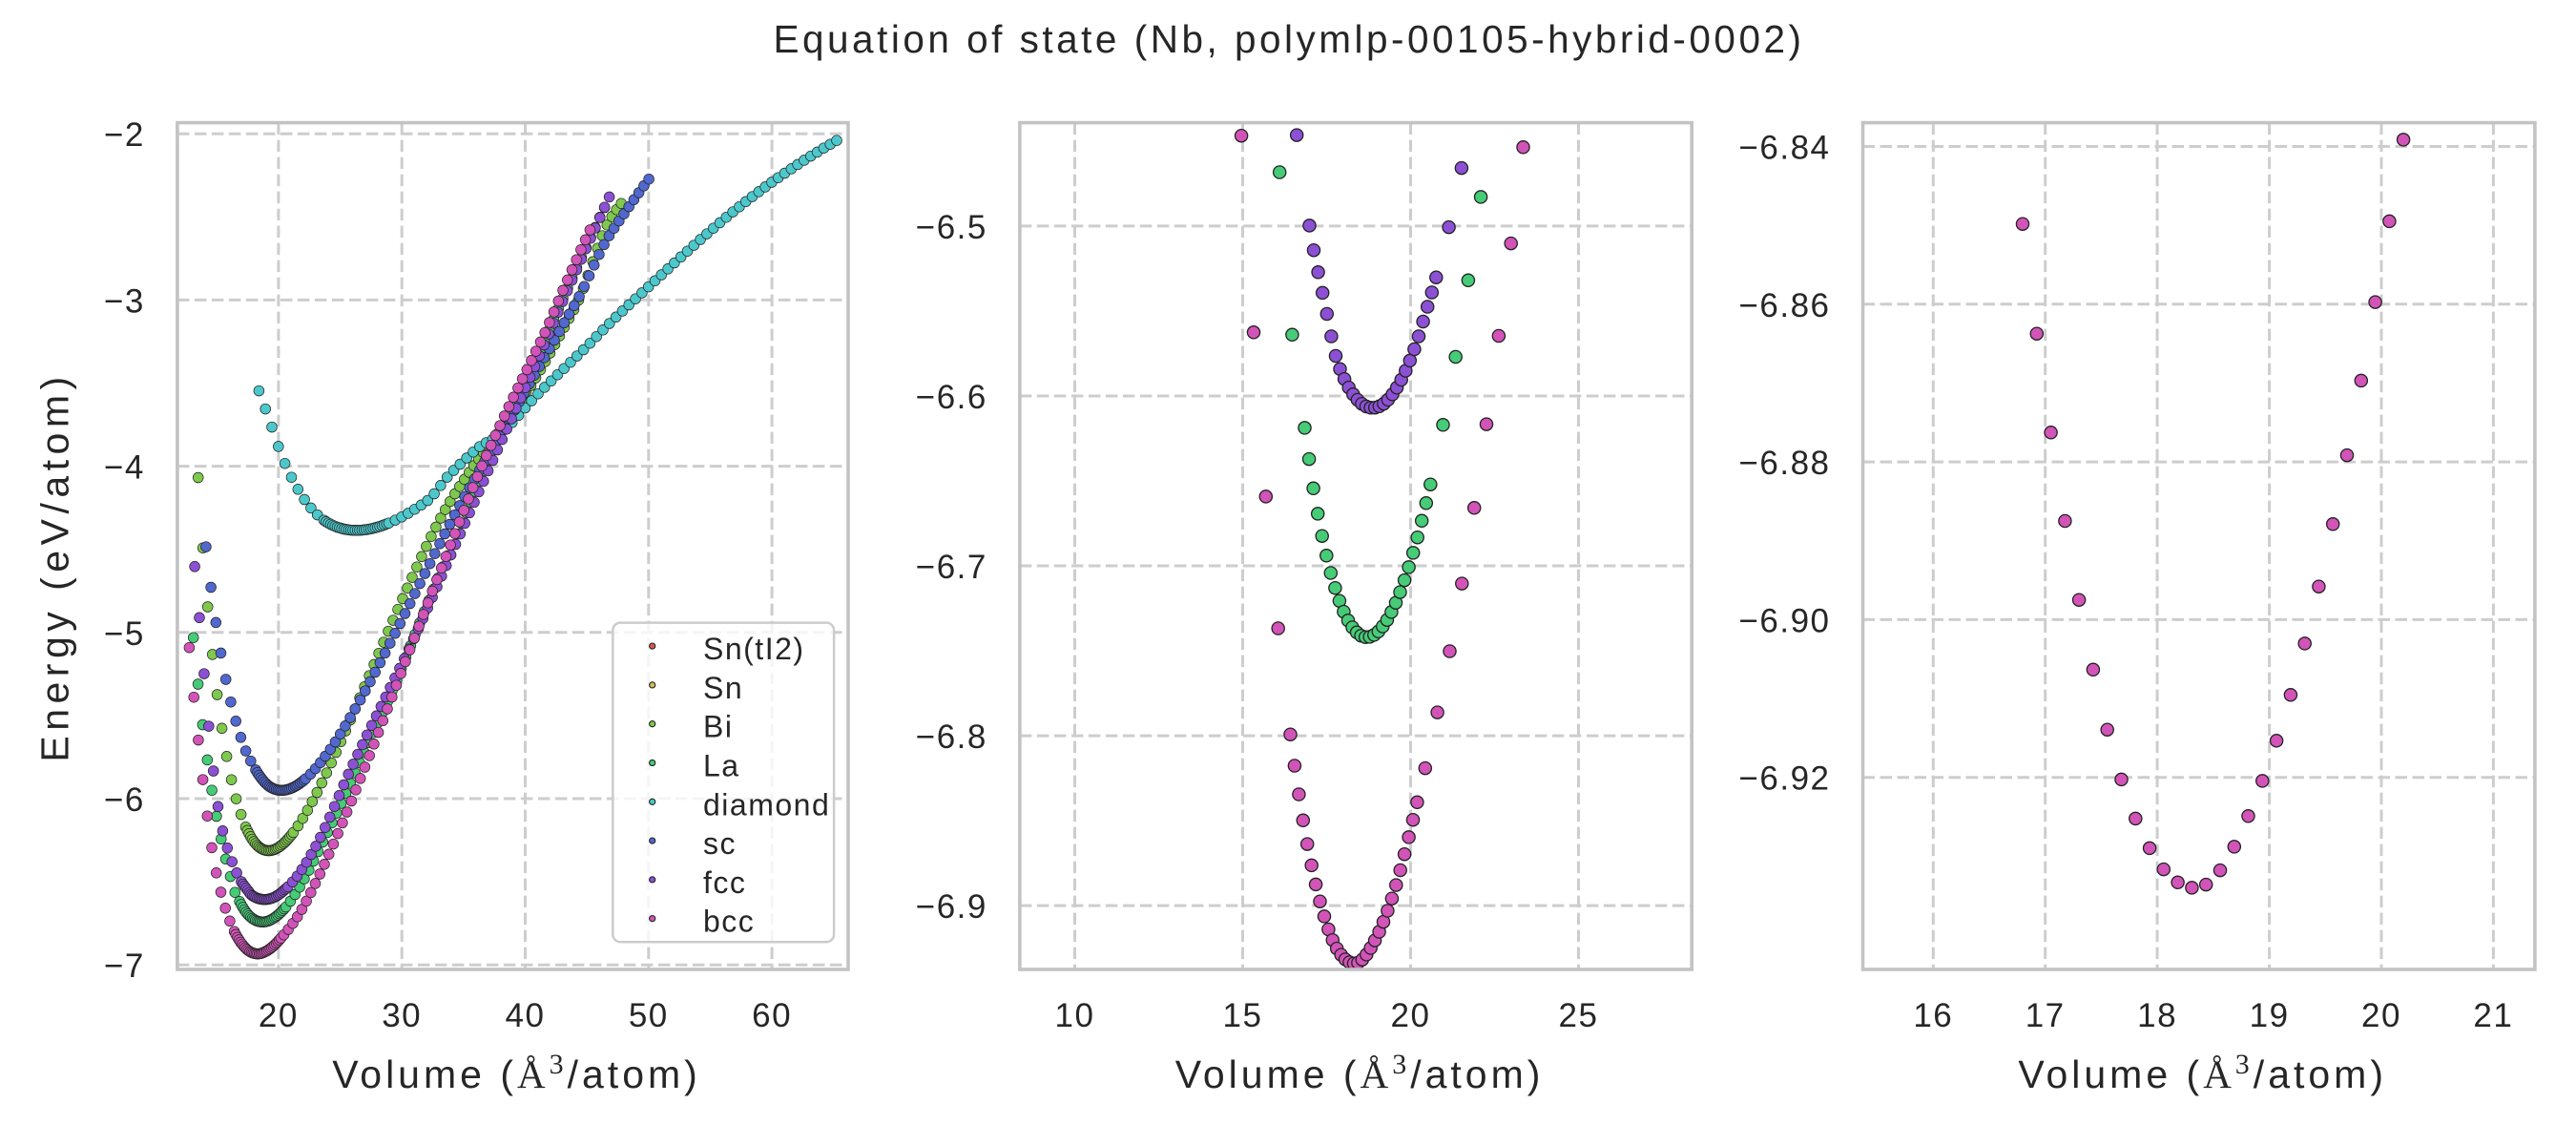  Describe the element at coordinates (1075, 1016) in the screenshot. I see `svg-text: 10` at that location.